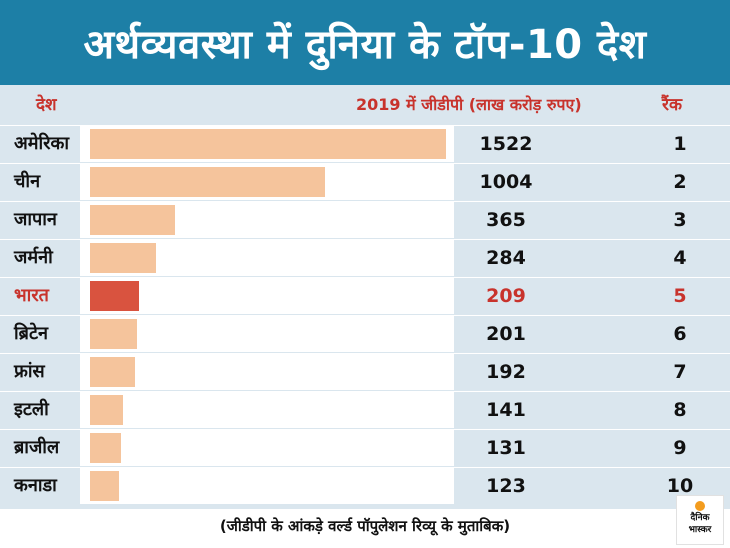  Describe the element at coordinates (365, 45) in the screenshot. I see `page-title: अर्थव्यवस्था में दुनिया के टॉप-10 देश` at that location.